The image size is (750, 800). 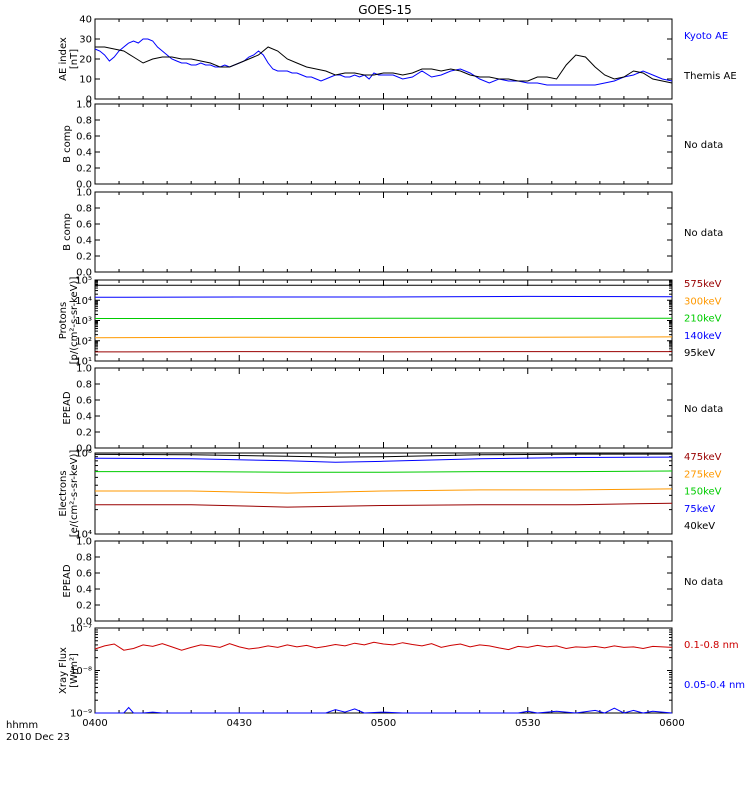 What do you see at coordinates (699, 509) in the screenshot?
I see `legend-75kev: 75keV` at bounding box center [699, 509].